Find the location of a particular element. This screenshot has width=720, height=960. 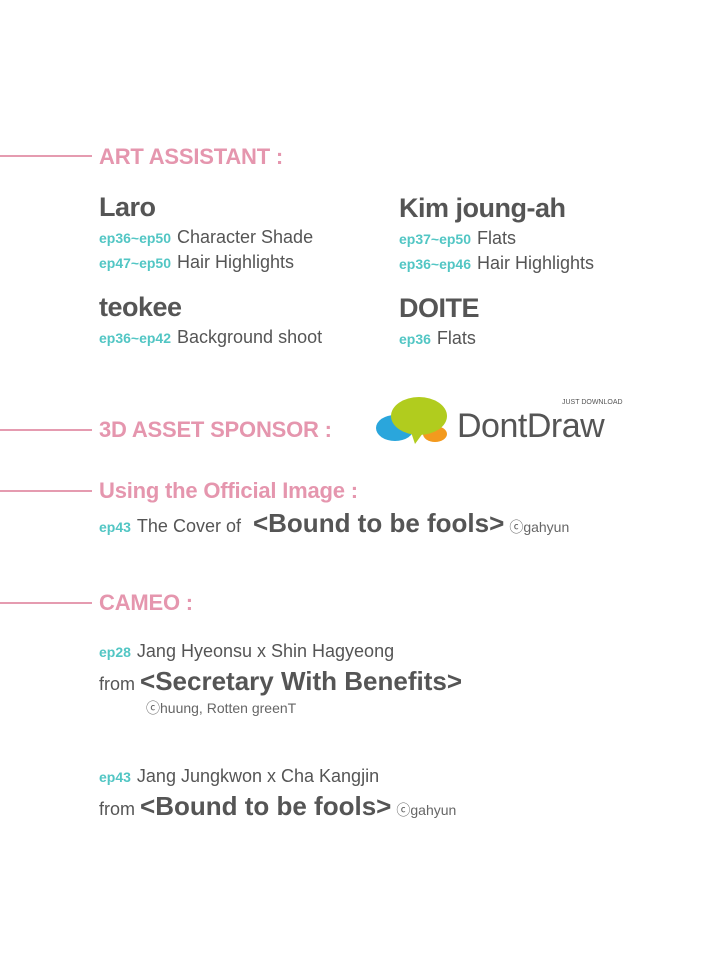

credit-role: ep36~ep42 Background shoot is located at coordinates (210, 337).